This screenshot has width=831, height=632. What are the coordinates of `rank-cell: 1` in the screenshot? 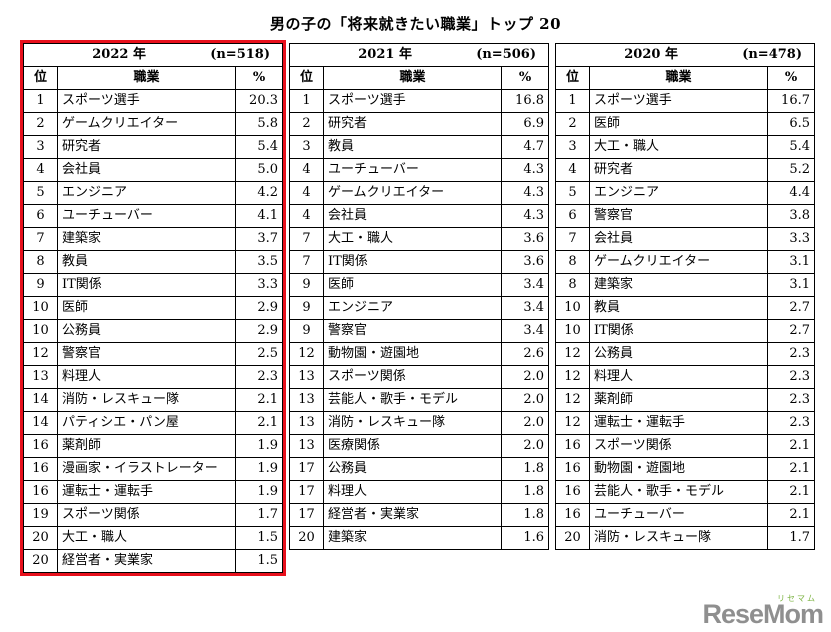 It's located at (572, 101).